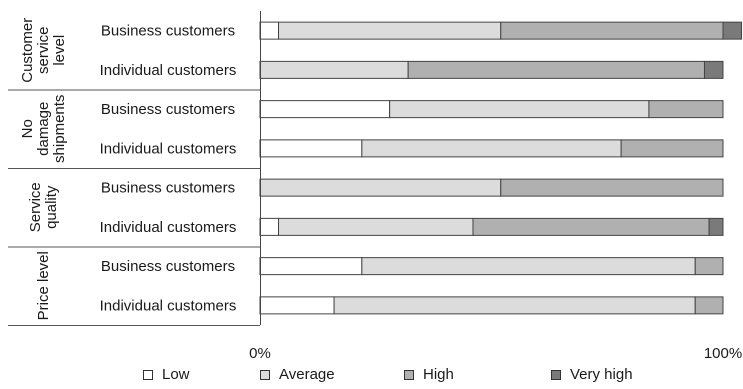 This screenshot has width=743, height=389. Describe the element at coordinates (723, 353) in the screenshot. I see `x-tick-label: 100%` at that location.